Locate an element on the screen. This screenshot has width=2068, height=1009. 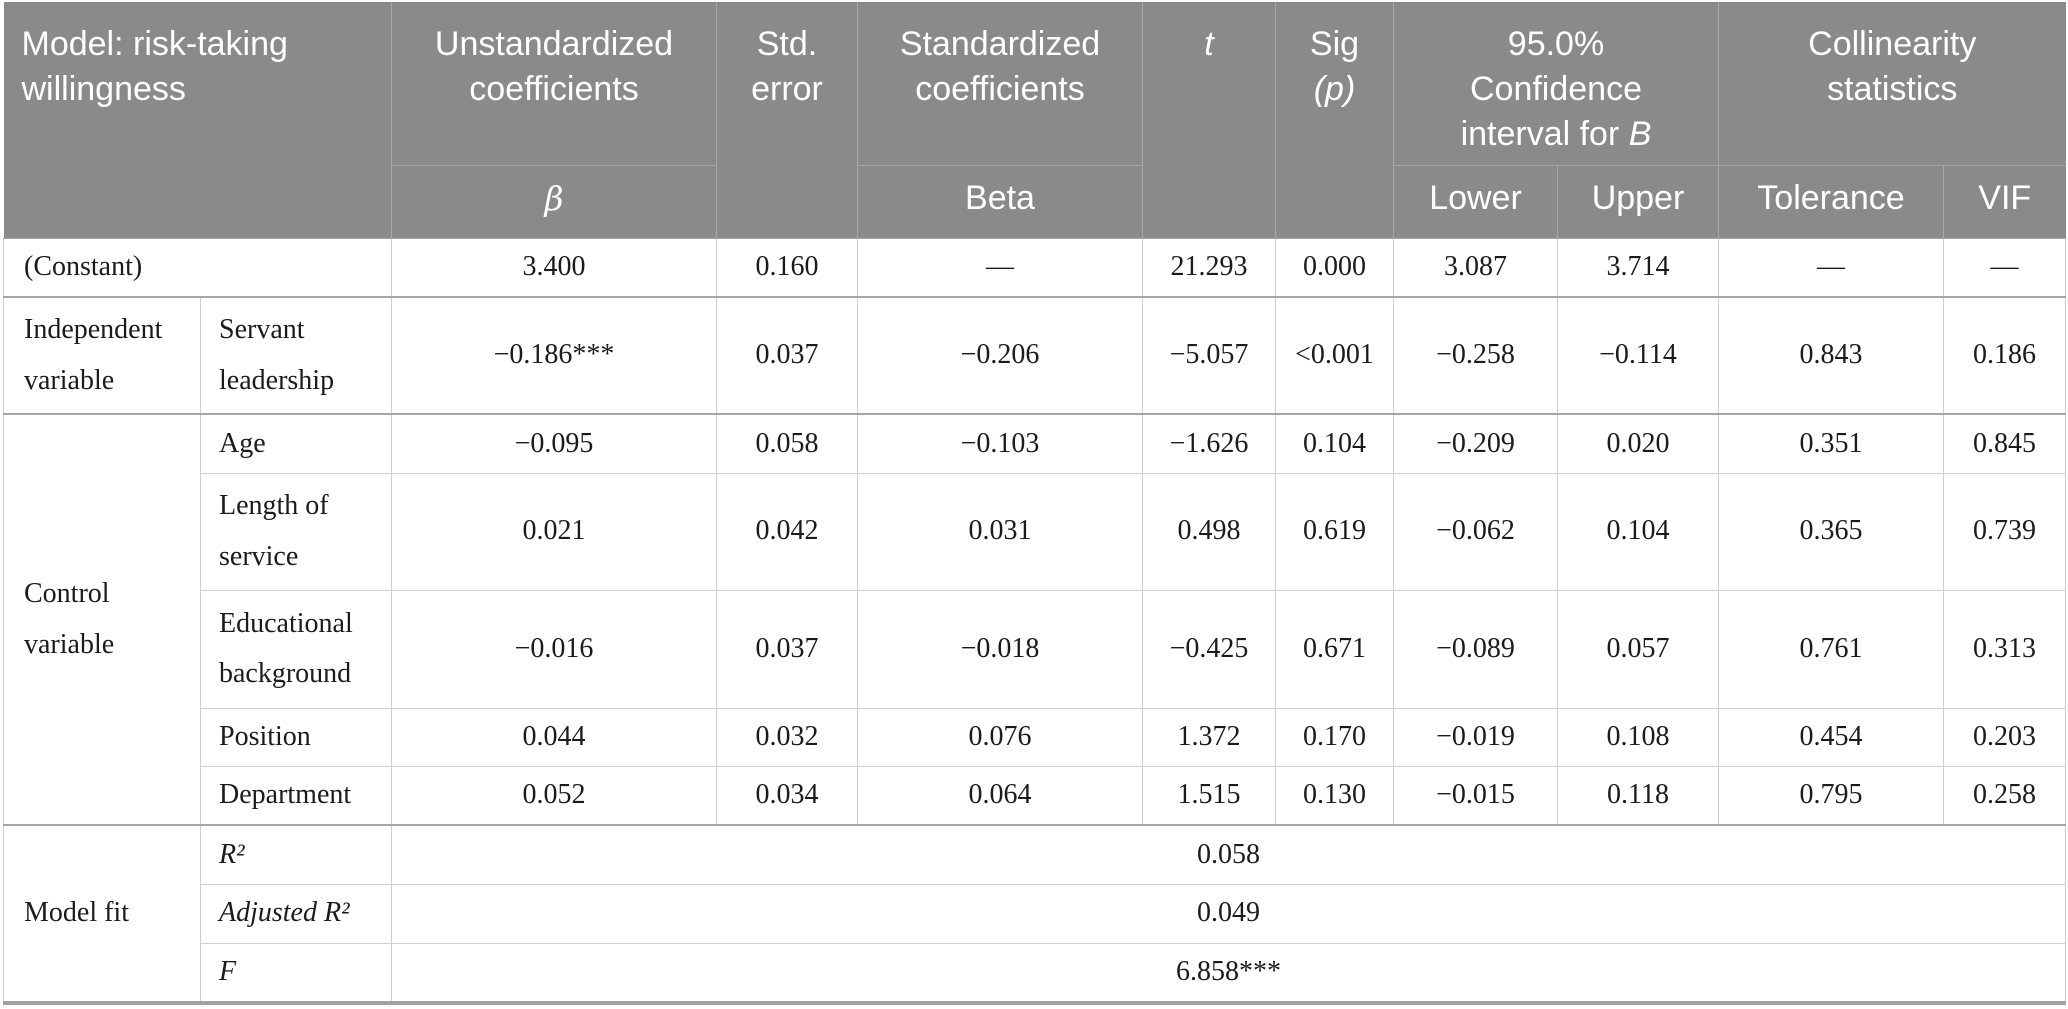
group-label-independent-variable: Independent variable is located at coordinates (102, 355).